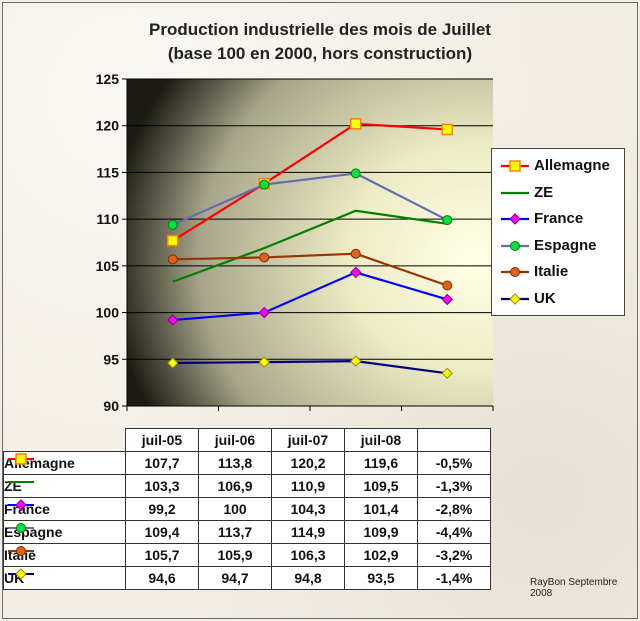 The width and height of the screenshot is (640, 621). What do you see at coordinates (454, 509) in the screenshot?
I see `table-change-cell: -2,8%` at bounding box center [454, 509].